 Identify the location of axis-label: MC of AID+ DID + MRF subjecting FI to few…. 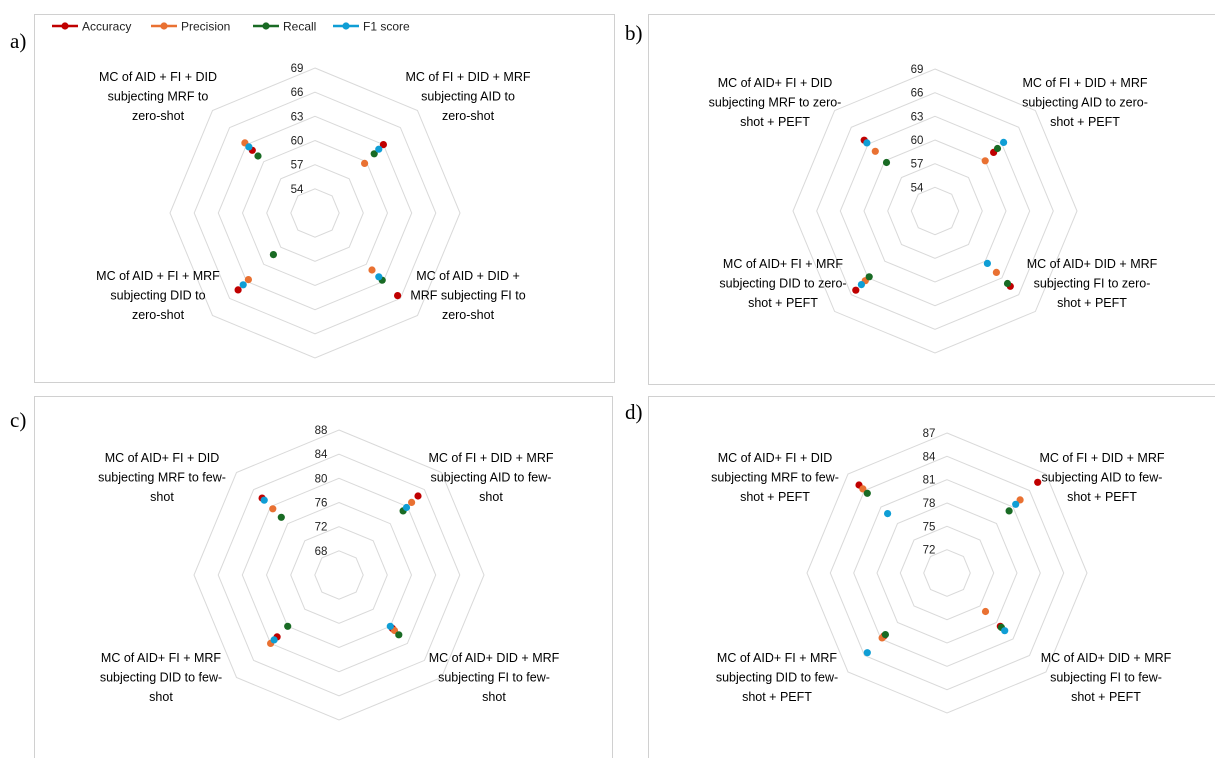
(494, 677).